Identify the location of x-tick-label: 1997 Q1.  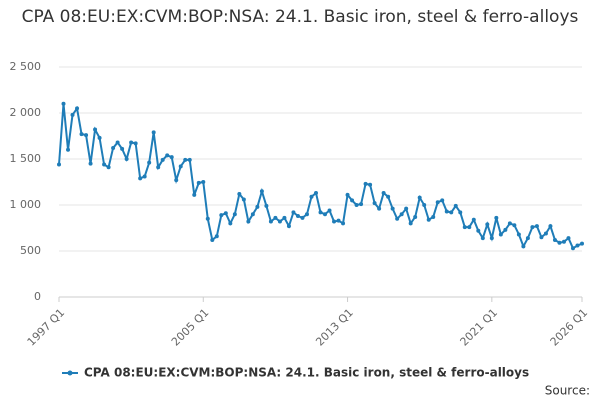
(46, 327).